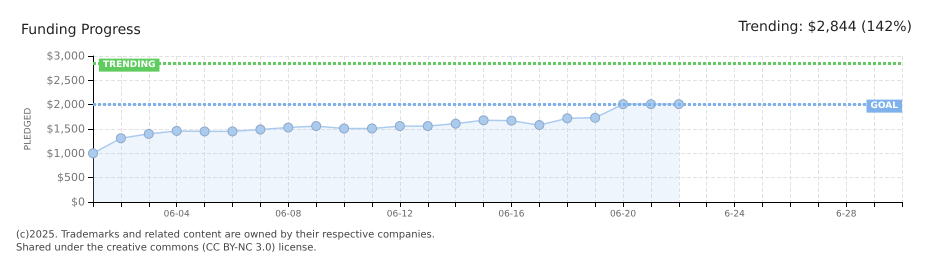  I want to click on y-axis-title: PLEDGED, so click(29, 129).